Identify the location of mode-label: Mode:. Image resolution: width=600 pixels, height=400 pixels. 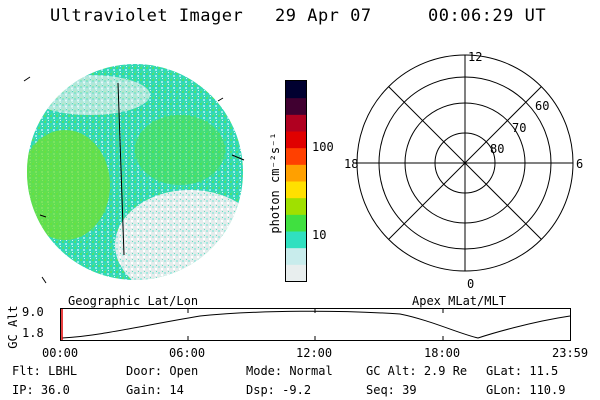
(264, 371).